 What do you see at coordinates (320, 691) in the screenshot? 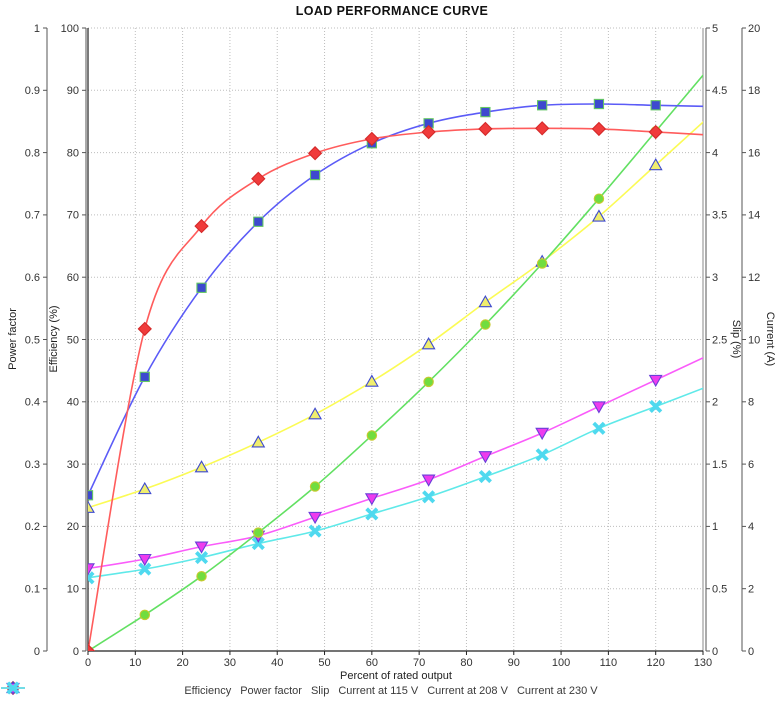
I see `legend-label: Slip` at bounding box center [320, 691].